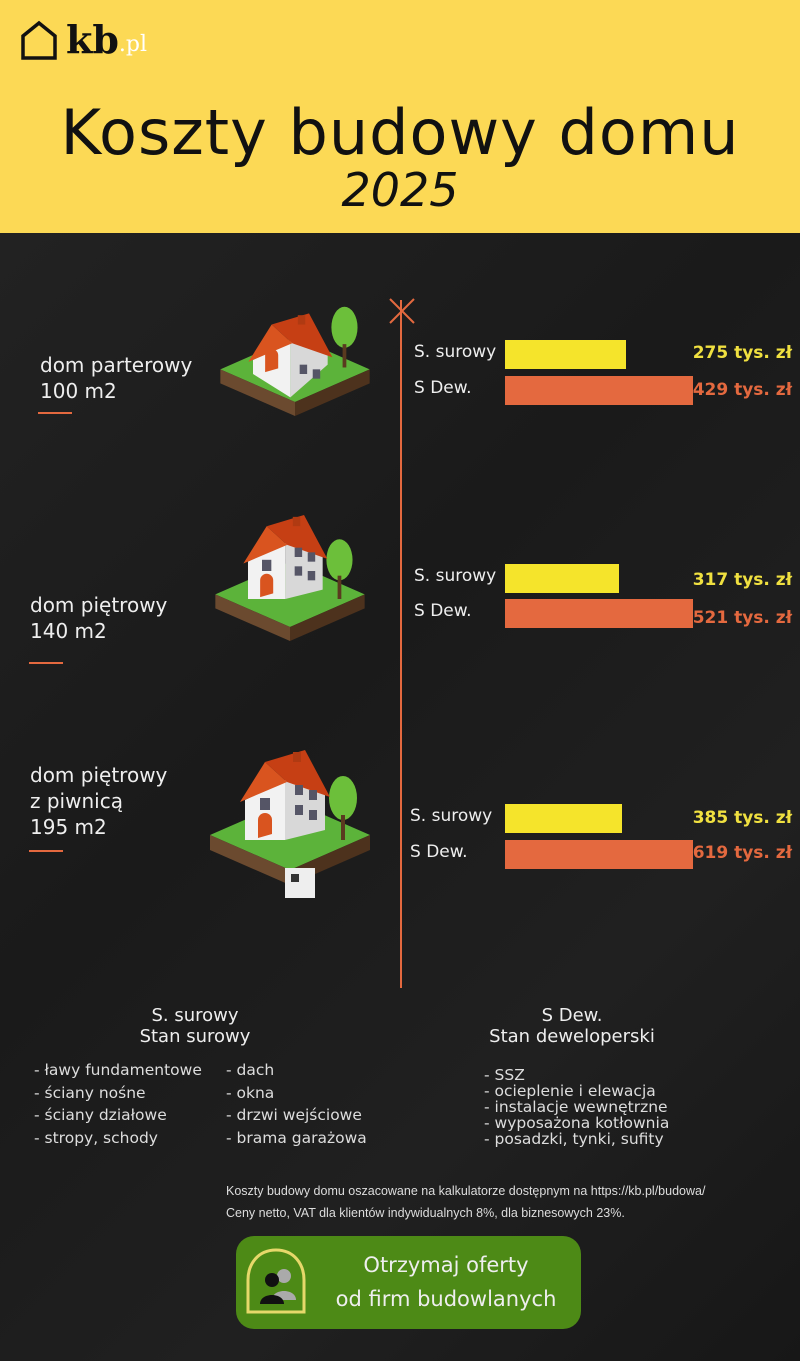  What do you see at coordinates (133, 44) in the screenshot?
I see `logo-tld: .pl` at bounding box center [133, 44].